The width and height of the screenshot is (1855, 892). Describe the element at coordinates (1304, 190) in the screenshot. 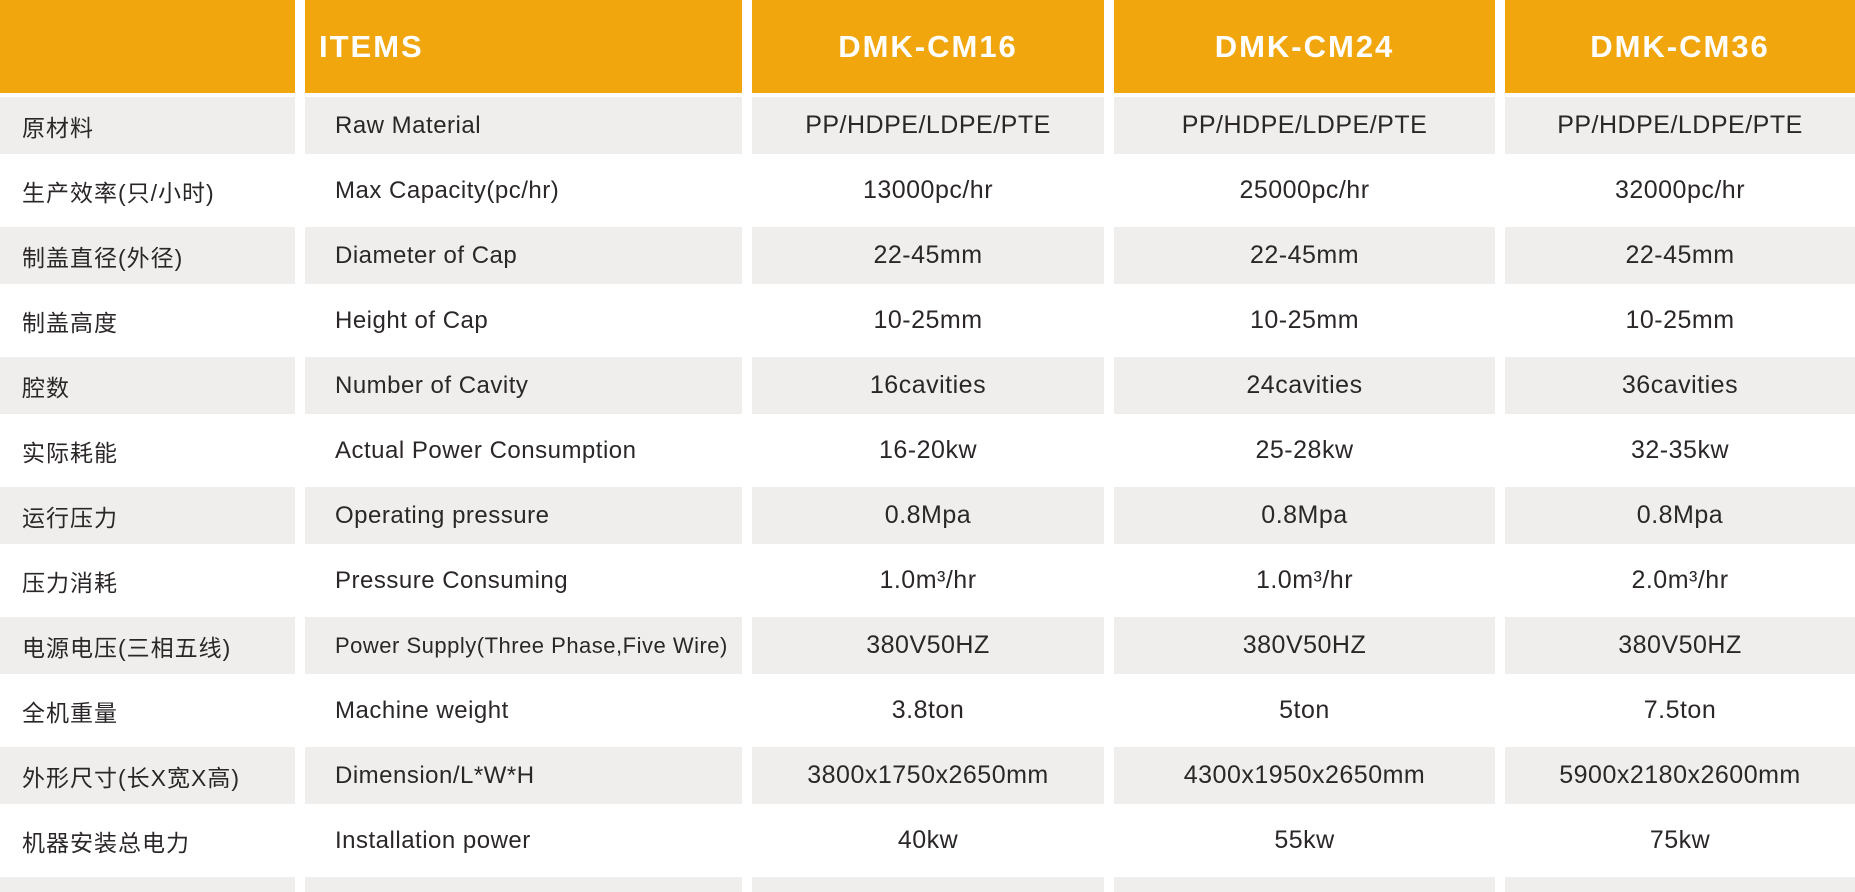

I see `value-dmk-cm24: 25000pc/hr` at that location.